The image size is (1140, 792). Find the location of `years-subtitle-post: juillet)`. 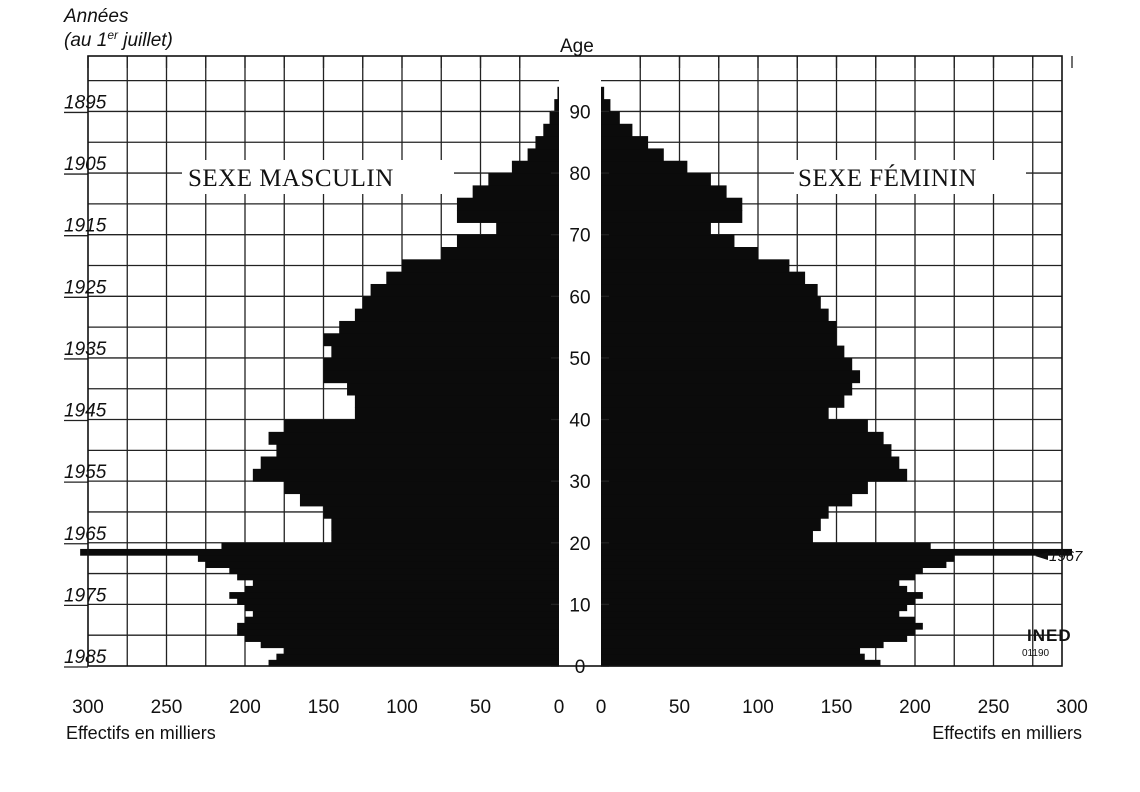

years-subtitle-post: juillet) is located at coordinates (145, 40).